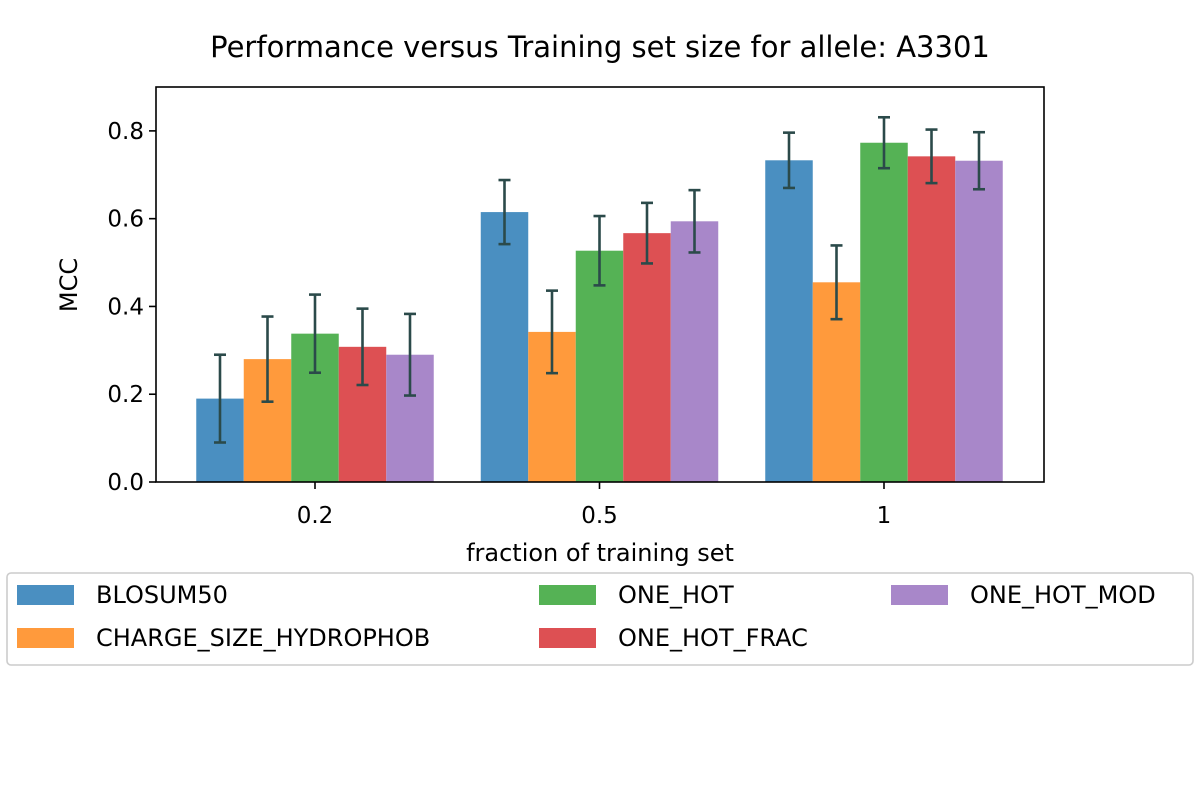  Describe the element at coordinates (263, 638) in the screenshot. I see `legend-label: CHARGE_SIZE_HYDROPHOB` at that location.